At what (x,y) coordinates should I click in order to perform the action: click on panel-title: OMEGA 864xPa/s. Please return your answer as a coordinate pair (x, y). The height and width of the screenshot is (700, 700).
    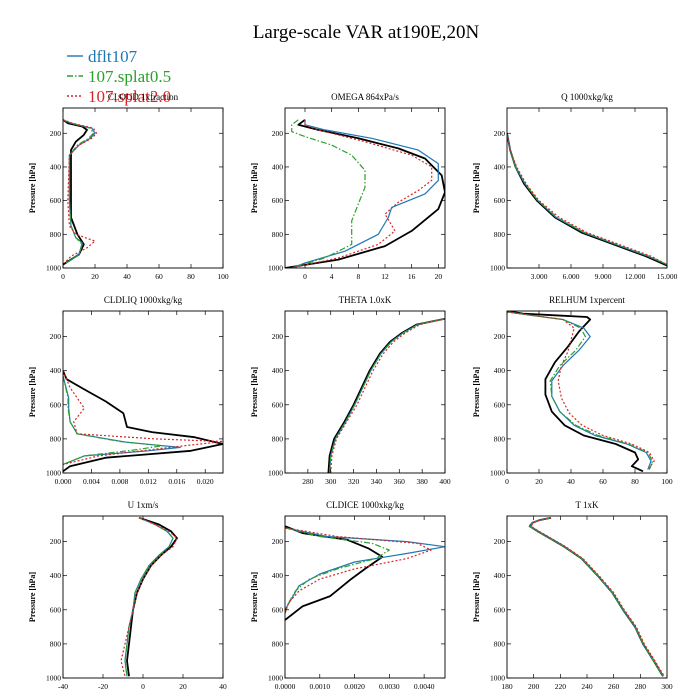
    Looking at the image, I should click on (365, 97).